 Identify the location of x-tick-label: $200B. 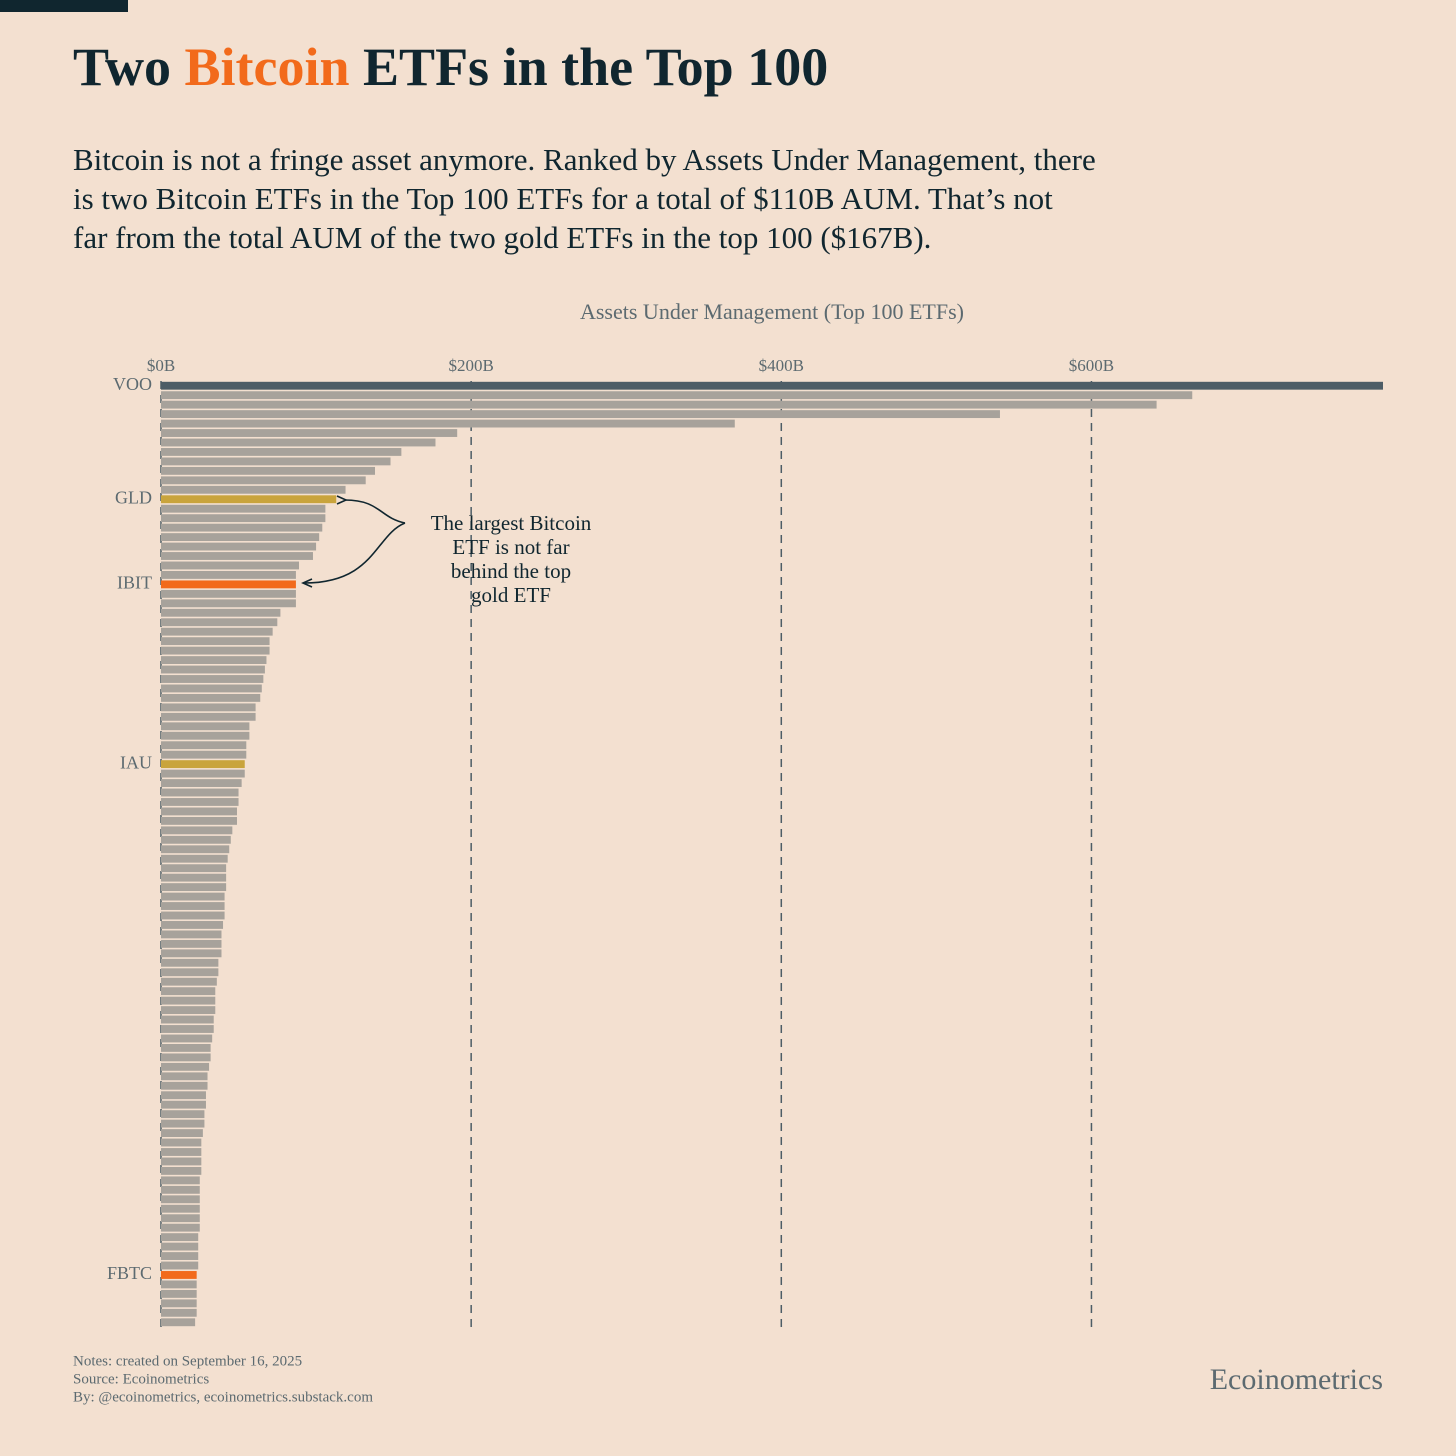
(470, 365).